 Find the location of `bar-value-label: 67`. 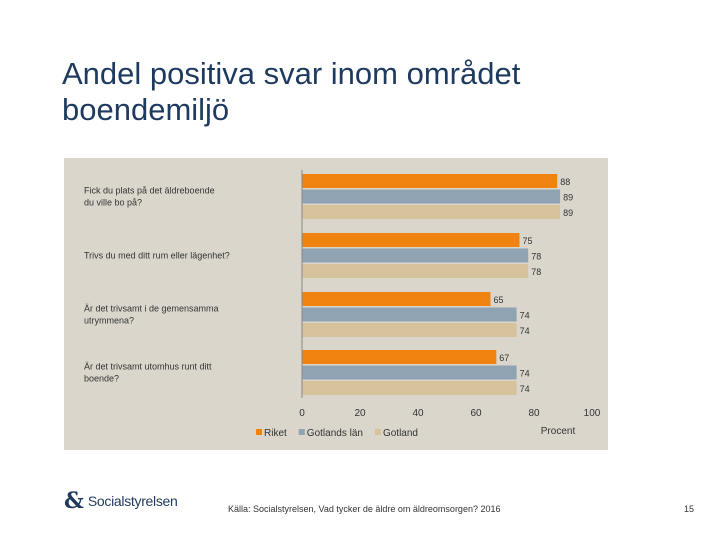

bar-value-label: 67 is located at coordinates (504, 358).